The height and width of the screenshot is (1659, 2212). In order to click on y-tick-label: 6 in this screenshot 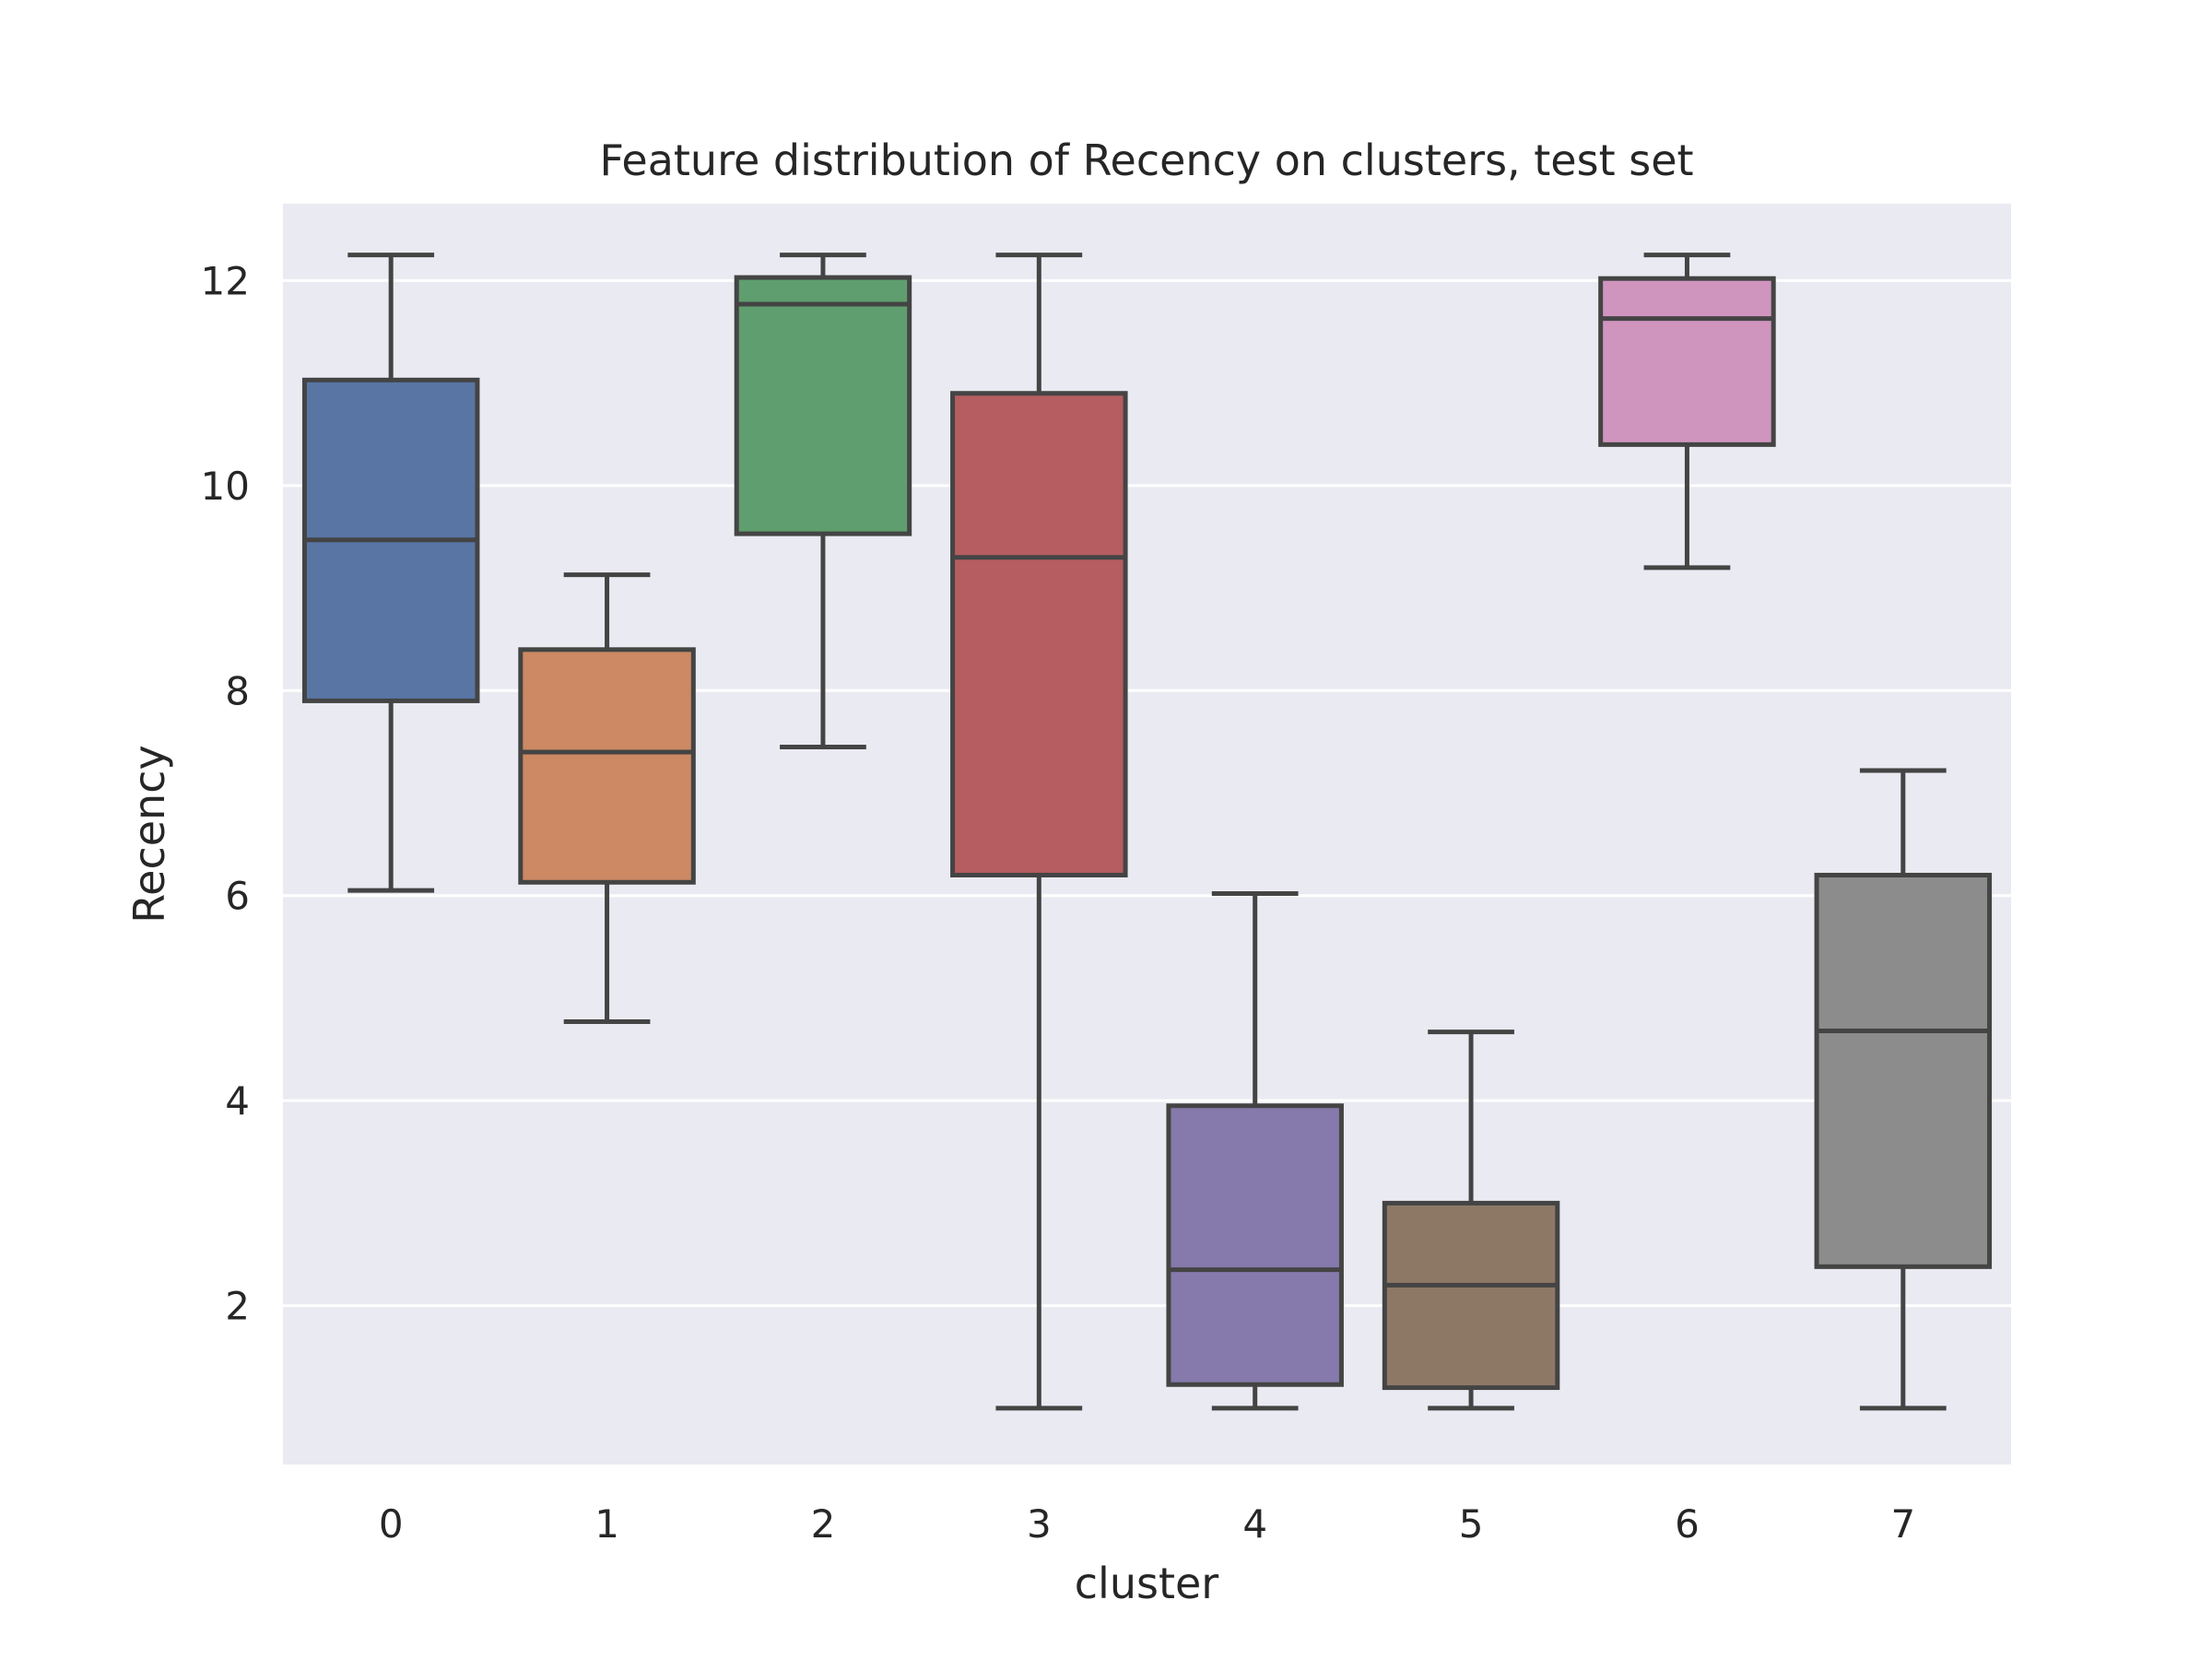, I will do `click(237, 896)`.